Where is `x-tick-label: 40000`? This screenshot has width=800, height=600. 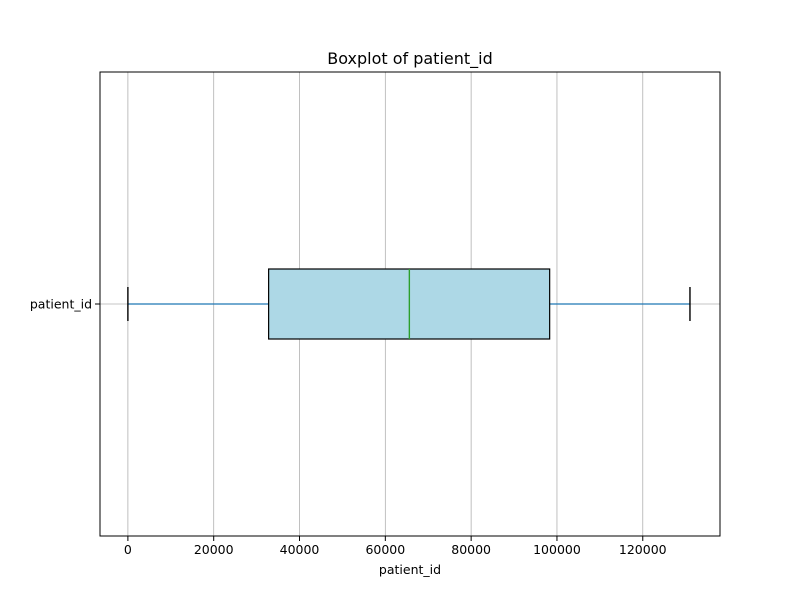
x-tick-label: 40000 is located at coordinates (300, 549).